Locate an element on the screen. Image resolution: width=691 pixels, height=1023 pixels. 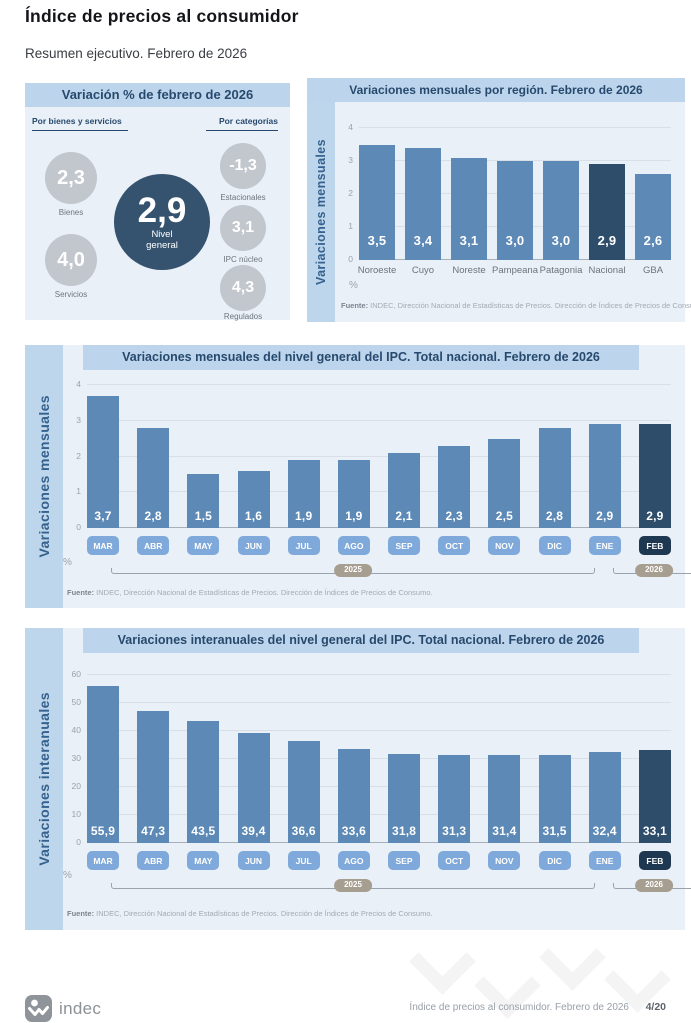
bar-AGO: 33,6 is located at coordinates (353, 795).